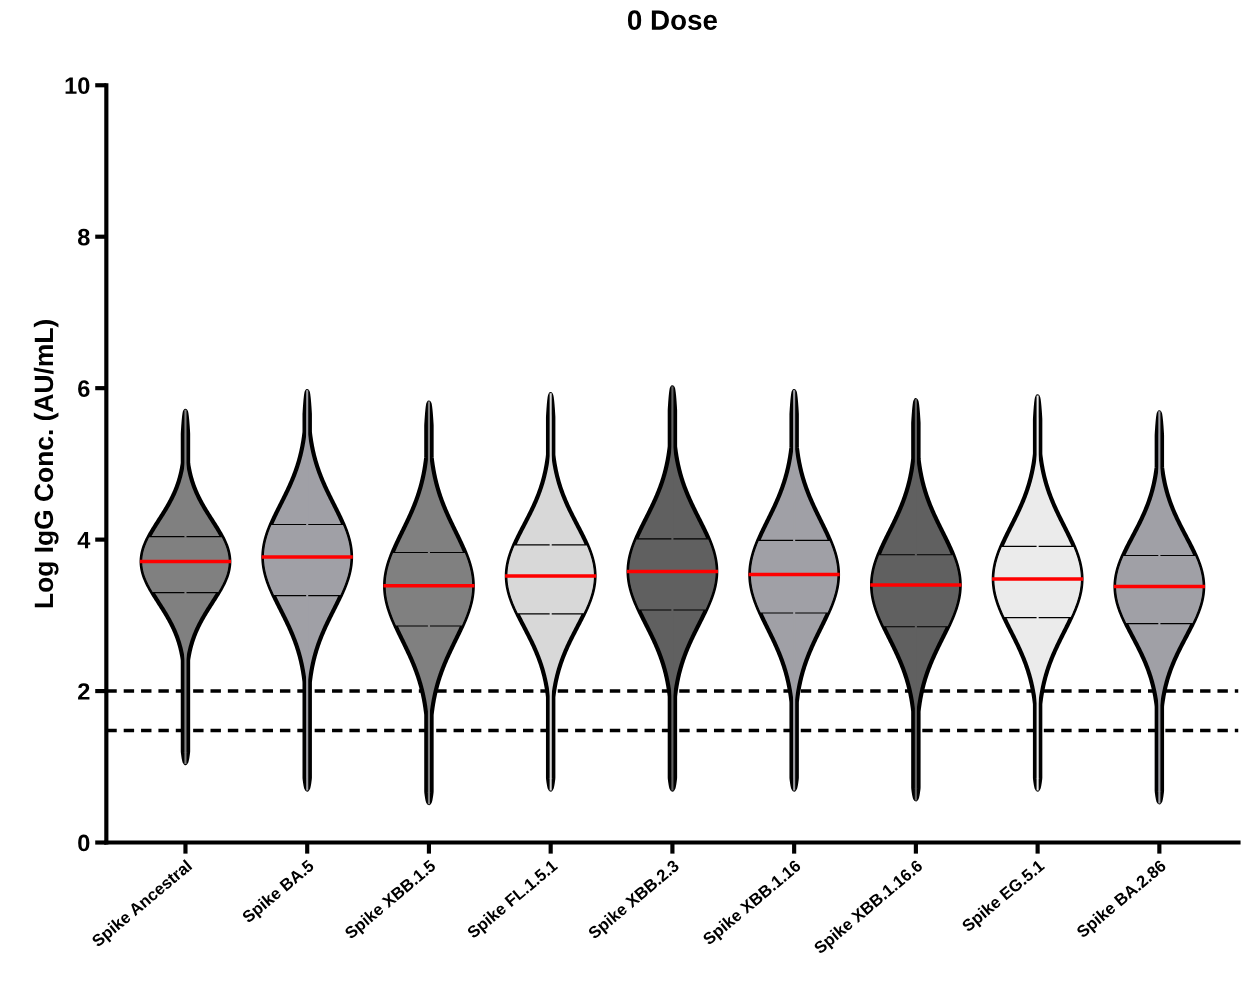 This screenshot has height=1003, width=1251. What do you see at coordinates (84, 540) in the screenshot?
I see `y-tick-label: 4` at bounding box center [84, 540].